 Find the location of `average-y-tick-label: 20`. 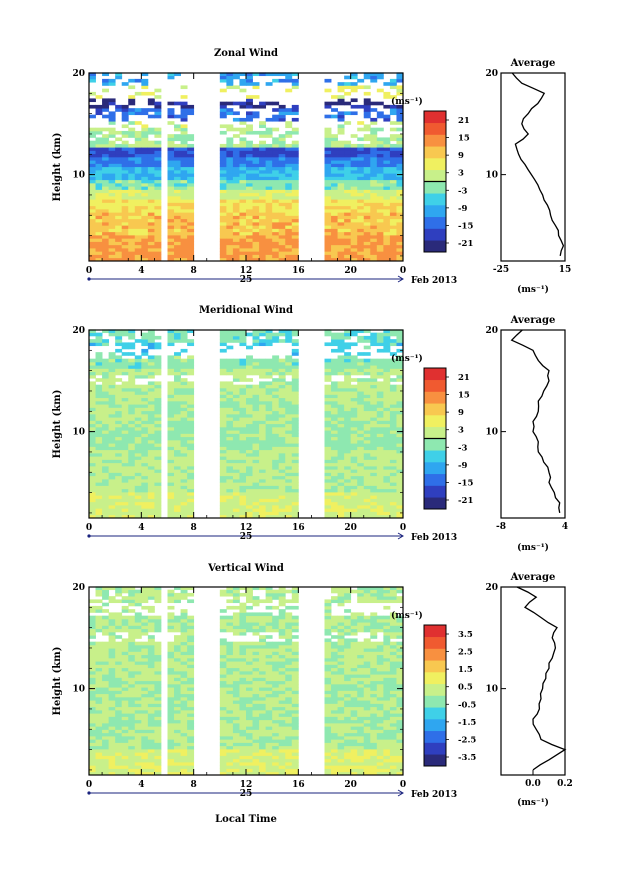

average-y-tick-label: 20 is located at coordinates (491, 74).